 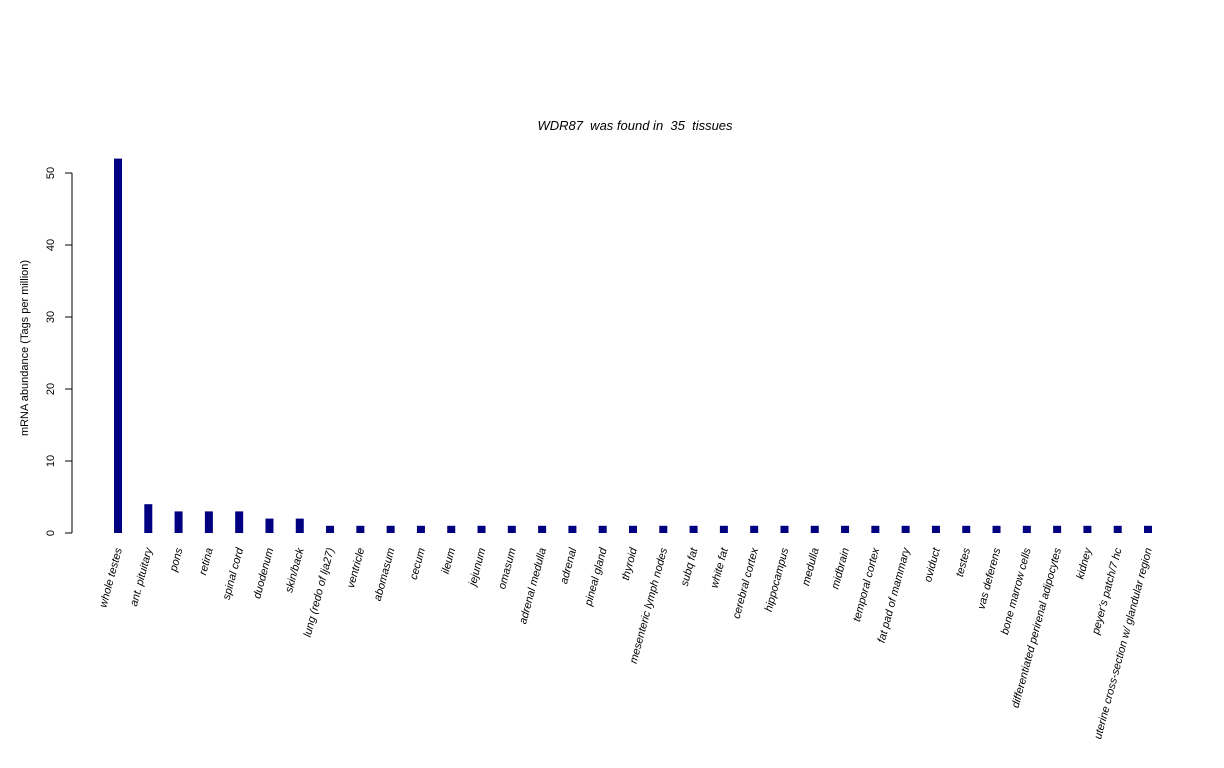 What do you see at coordinates (811, 567) in the screenshot?
I see `x-tick-label: medulla` at bounding box center [811, 567].